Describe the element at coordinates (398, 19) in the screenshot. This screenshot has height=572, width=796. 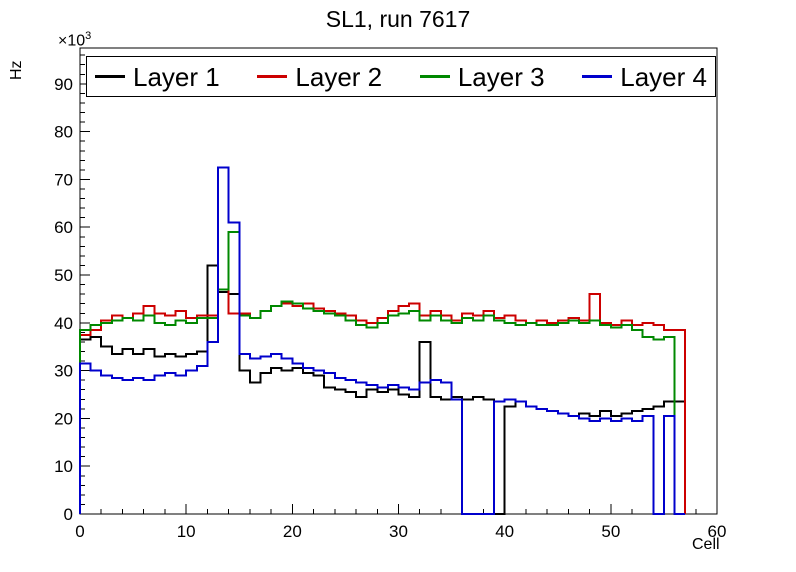
I see `plot-title: SL1, run 7617` at that location.